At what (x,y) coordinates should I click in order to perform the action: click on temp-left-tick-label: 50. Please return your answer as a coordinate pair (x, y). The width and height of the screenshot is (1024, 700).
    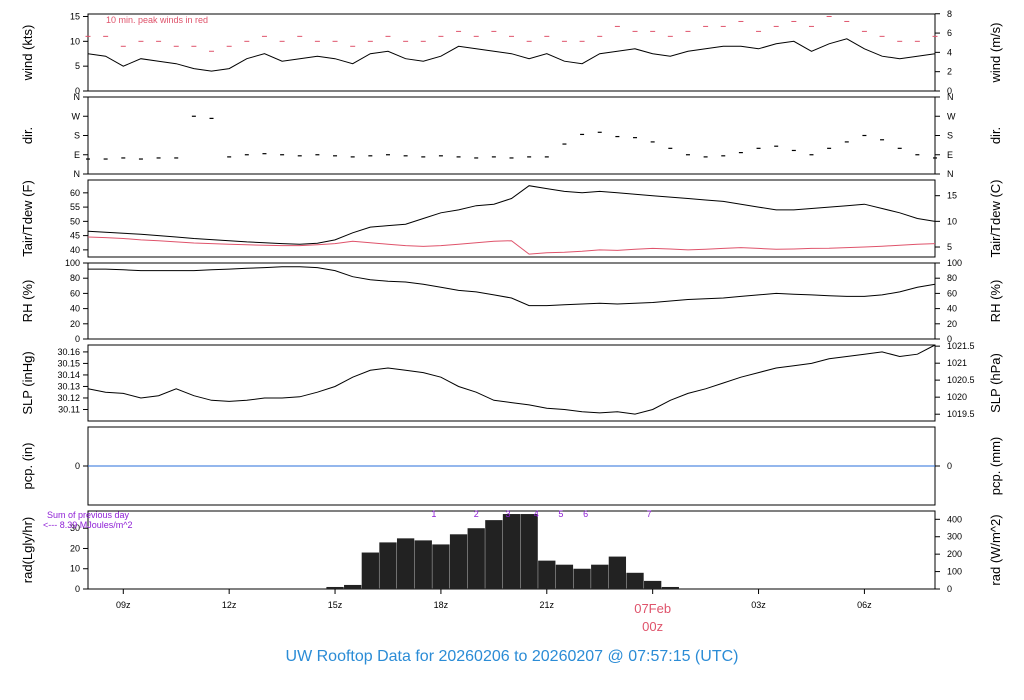
    Looking at the image, I should click on (75, 221).